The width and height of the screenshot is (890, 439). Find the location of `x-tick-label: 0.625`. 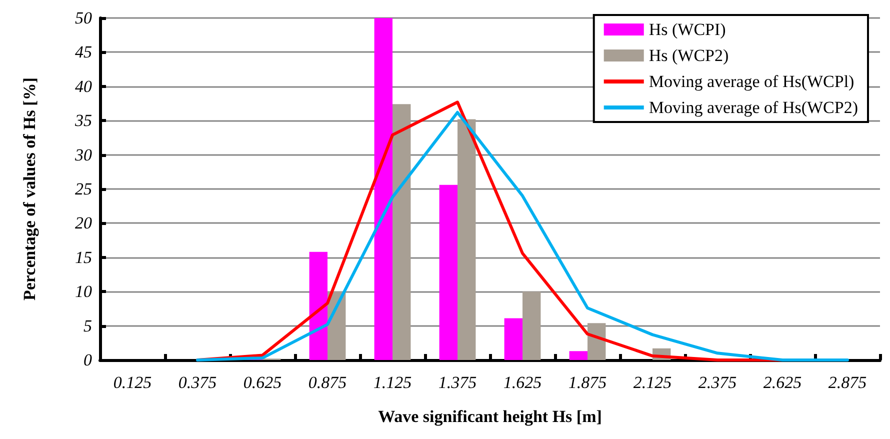

x-tick-label: 0.625 is located at coordinates (262, 382).